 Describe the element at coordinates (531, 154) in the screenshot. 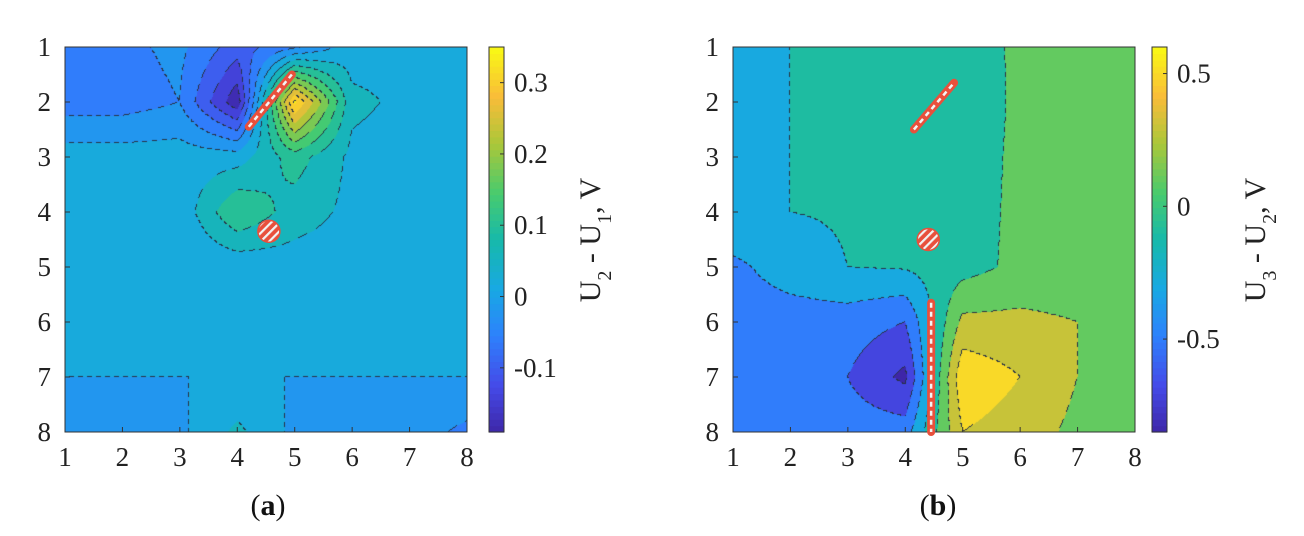

I see `colorbar-tick-label: 0.2` at that location.